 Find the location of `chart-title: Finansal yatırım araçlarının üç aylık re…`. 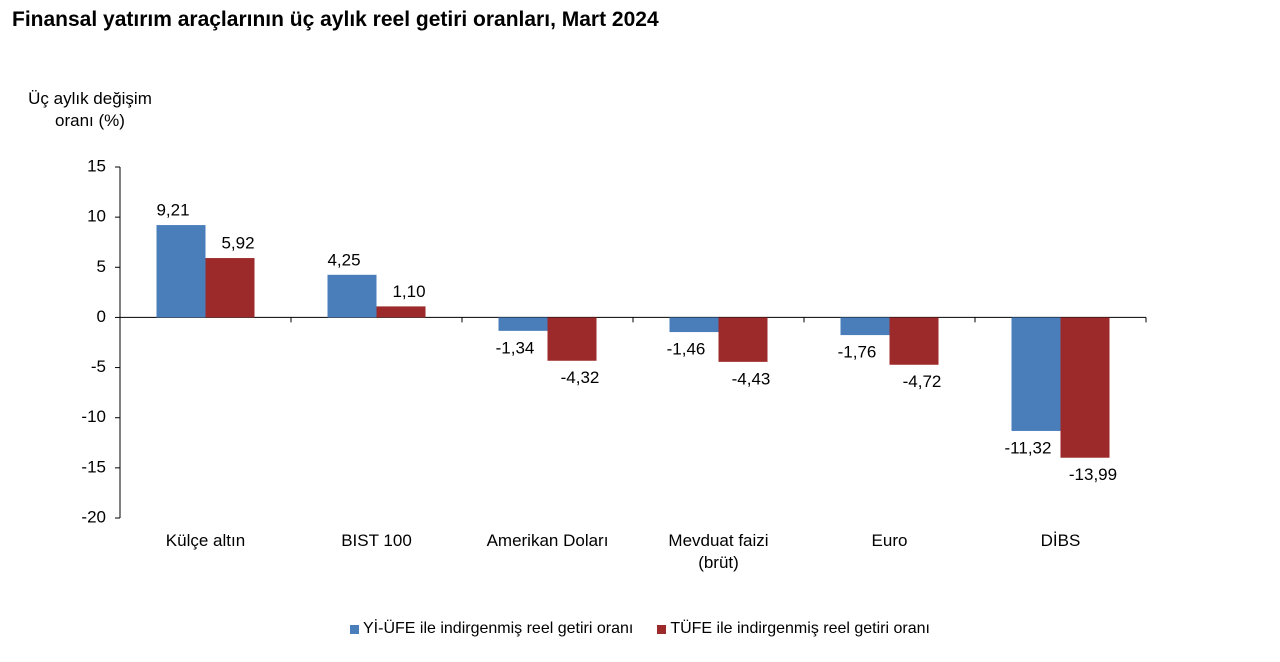

chart-title: Finansal yatırım araçlarının üç aylık re… is located at coordinates (335, 19).